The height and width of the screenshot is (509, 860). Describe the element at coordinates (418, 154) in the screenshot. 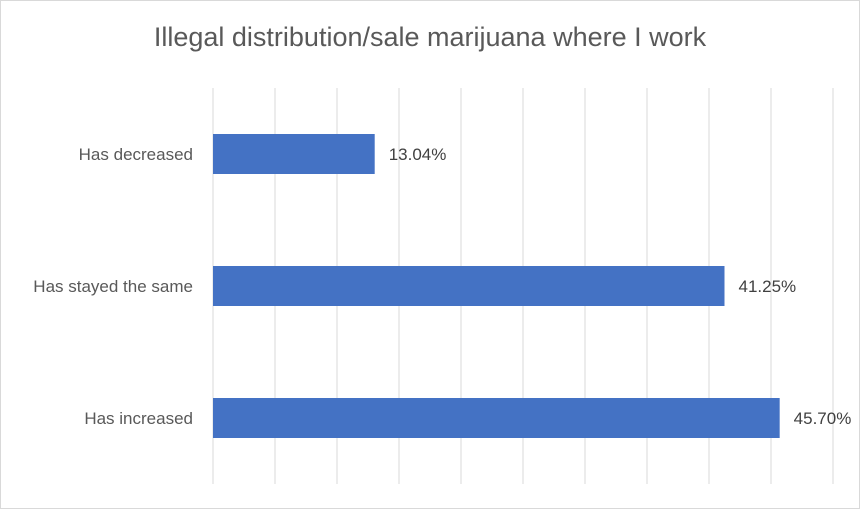

I see `data-label: 13.04%` at that location.